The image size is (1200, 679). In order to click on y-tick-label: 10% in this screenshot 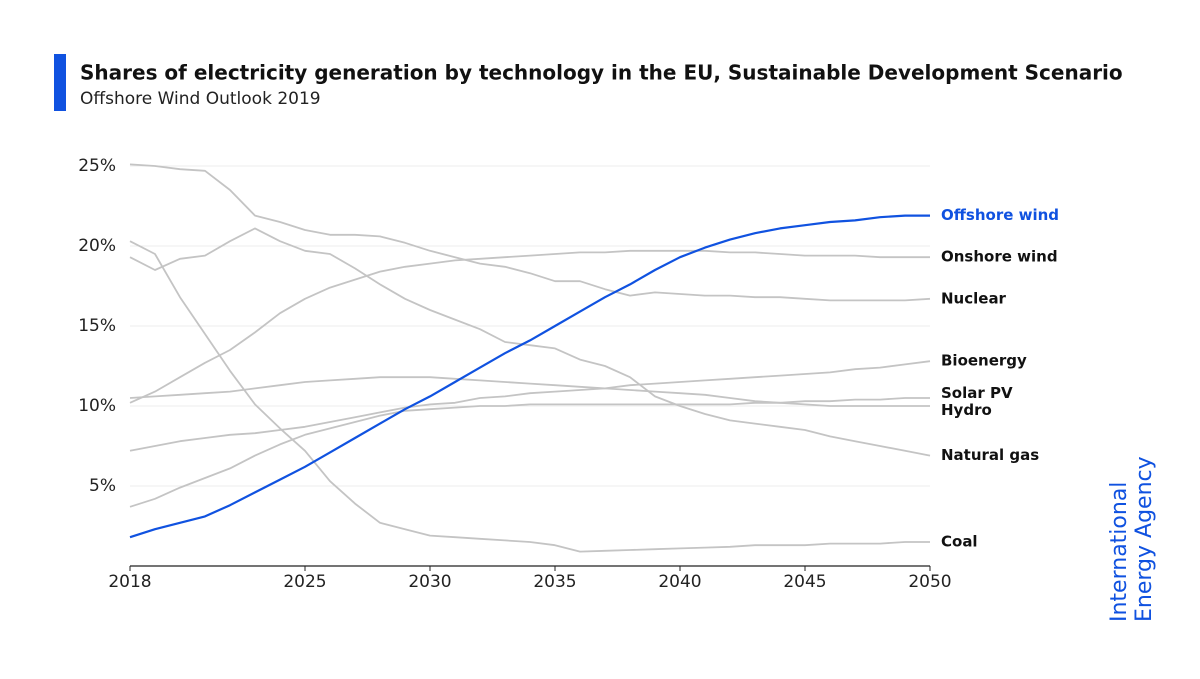, I will do `click(97, 406)`.